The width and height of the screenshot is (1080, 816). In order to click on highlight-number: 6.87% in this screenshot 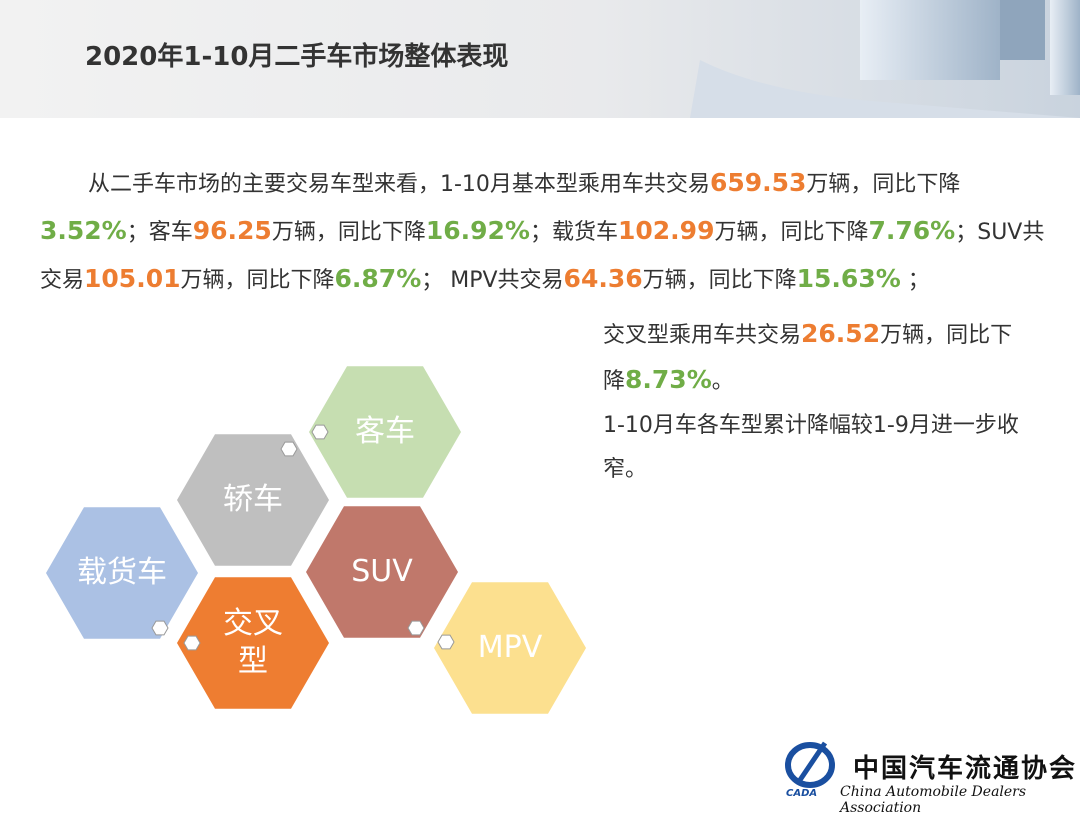, I will do `click(378, 278)`.